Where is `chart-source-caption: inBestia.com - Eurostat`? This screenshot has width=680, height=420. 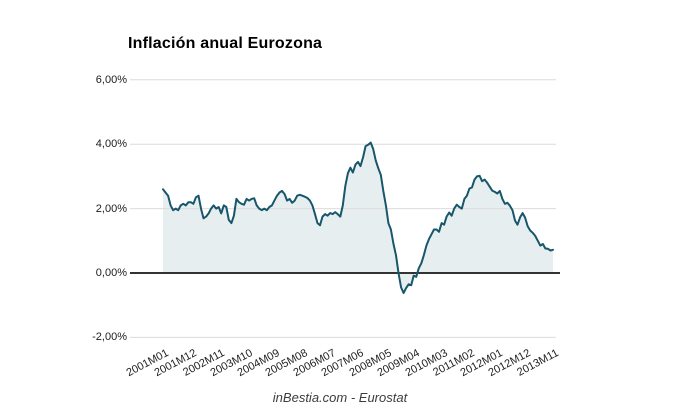
chart-source-caption: inBestia.com - Eurostat is located at coordinates (340, 397).